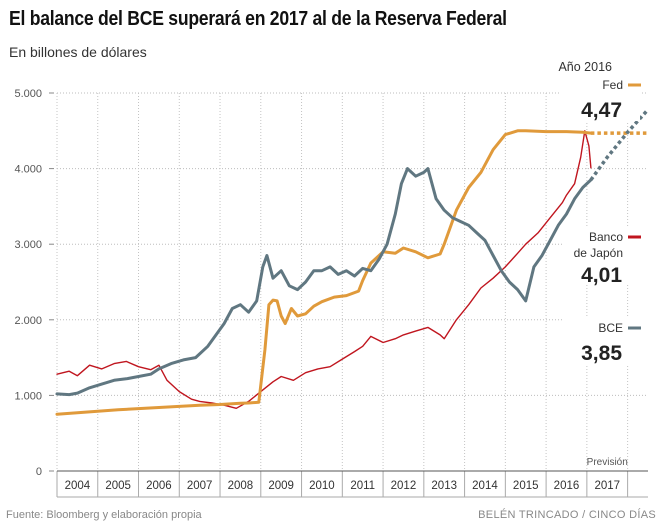 The image size is (664, 531). What do you see at coordinates (78, 52) in the screenshot?
I see `chart-subtitle: En billones de dólares` at bounding box center [78, 52].